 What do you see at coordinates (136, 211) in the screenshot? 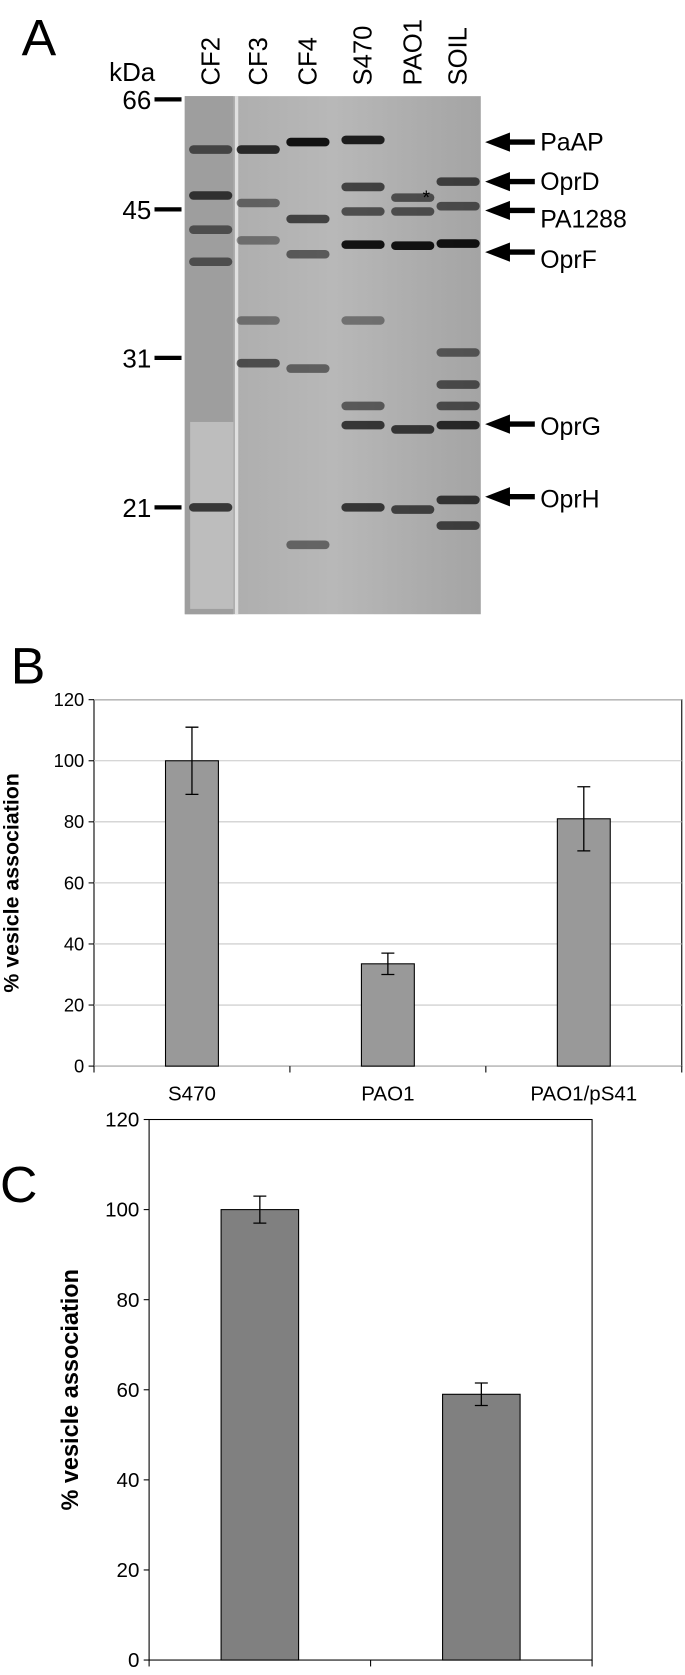
I see `marker-label: 45` at bounding box center [136, 211].